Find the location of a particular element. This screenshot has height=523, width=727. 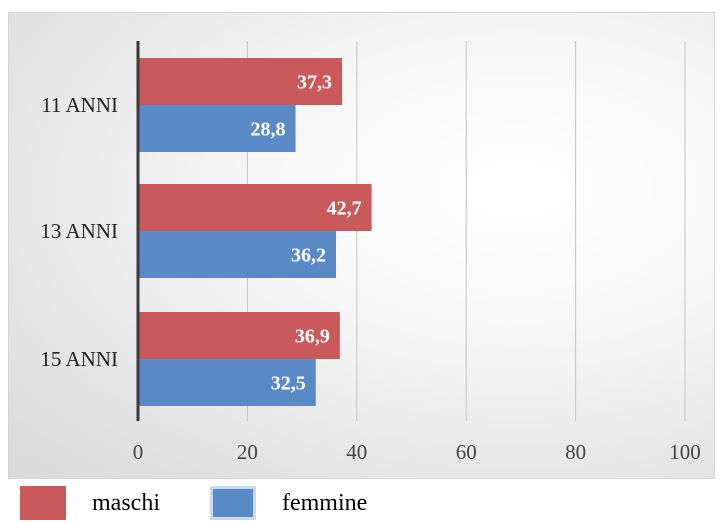

data-label: 32,5 is located at coordinates (288, 384).